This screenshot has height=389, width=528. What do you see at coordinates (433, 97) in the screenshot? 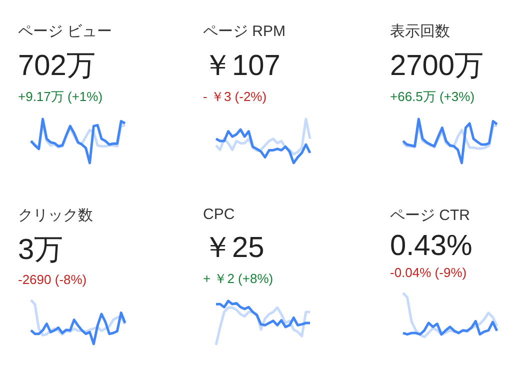
I see `text: +66.5万 (+3%)` at bounding box center [433, 97].